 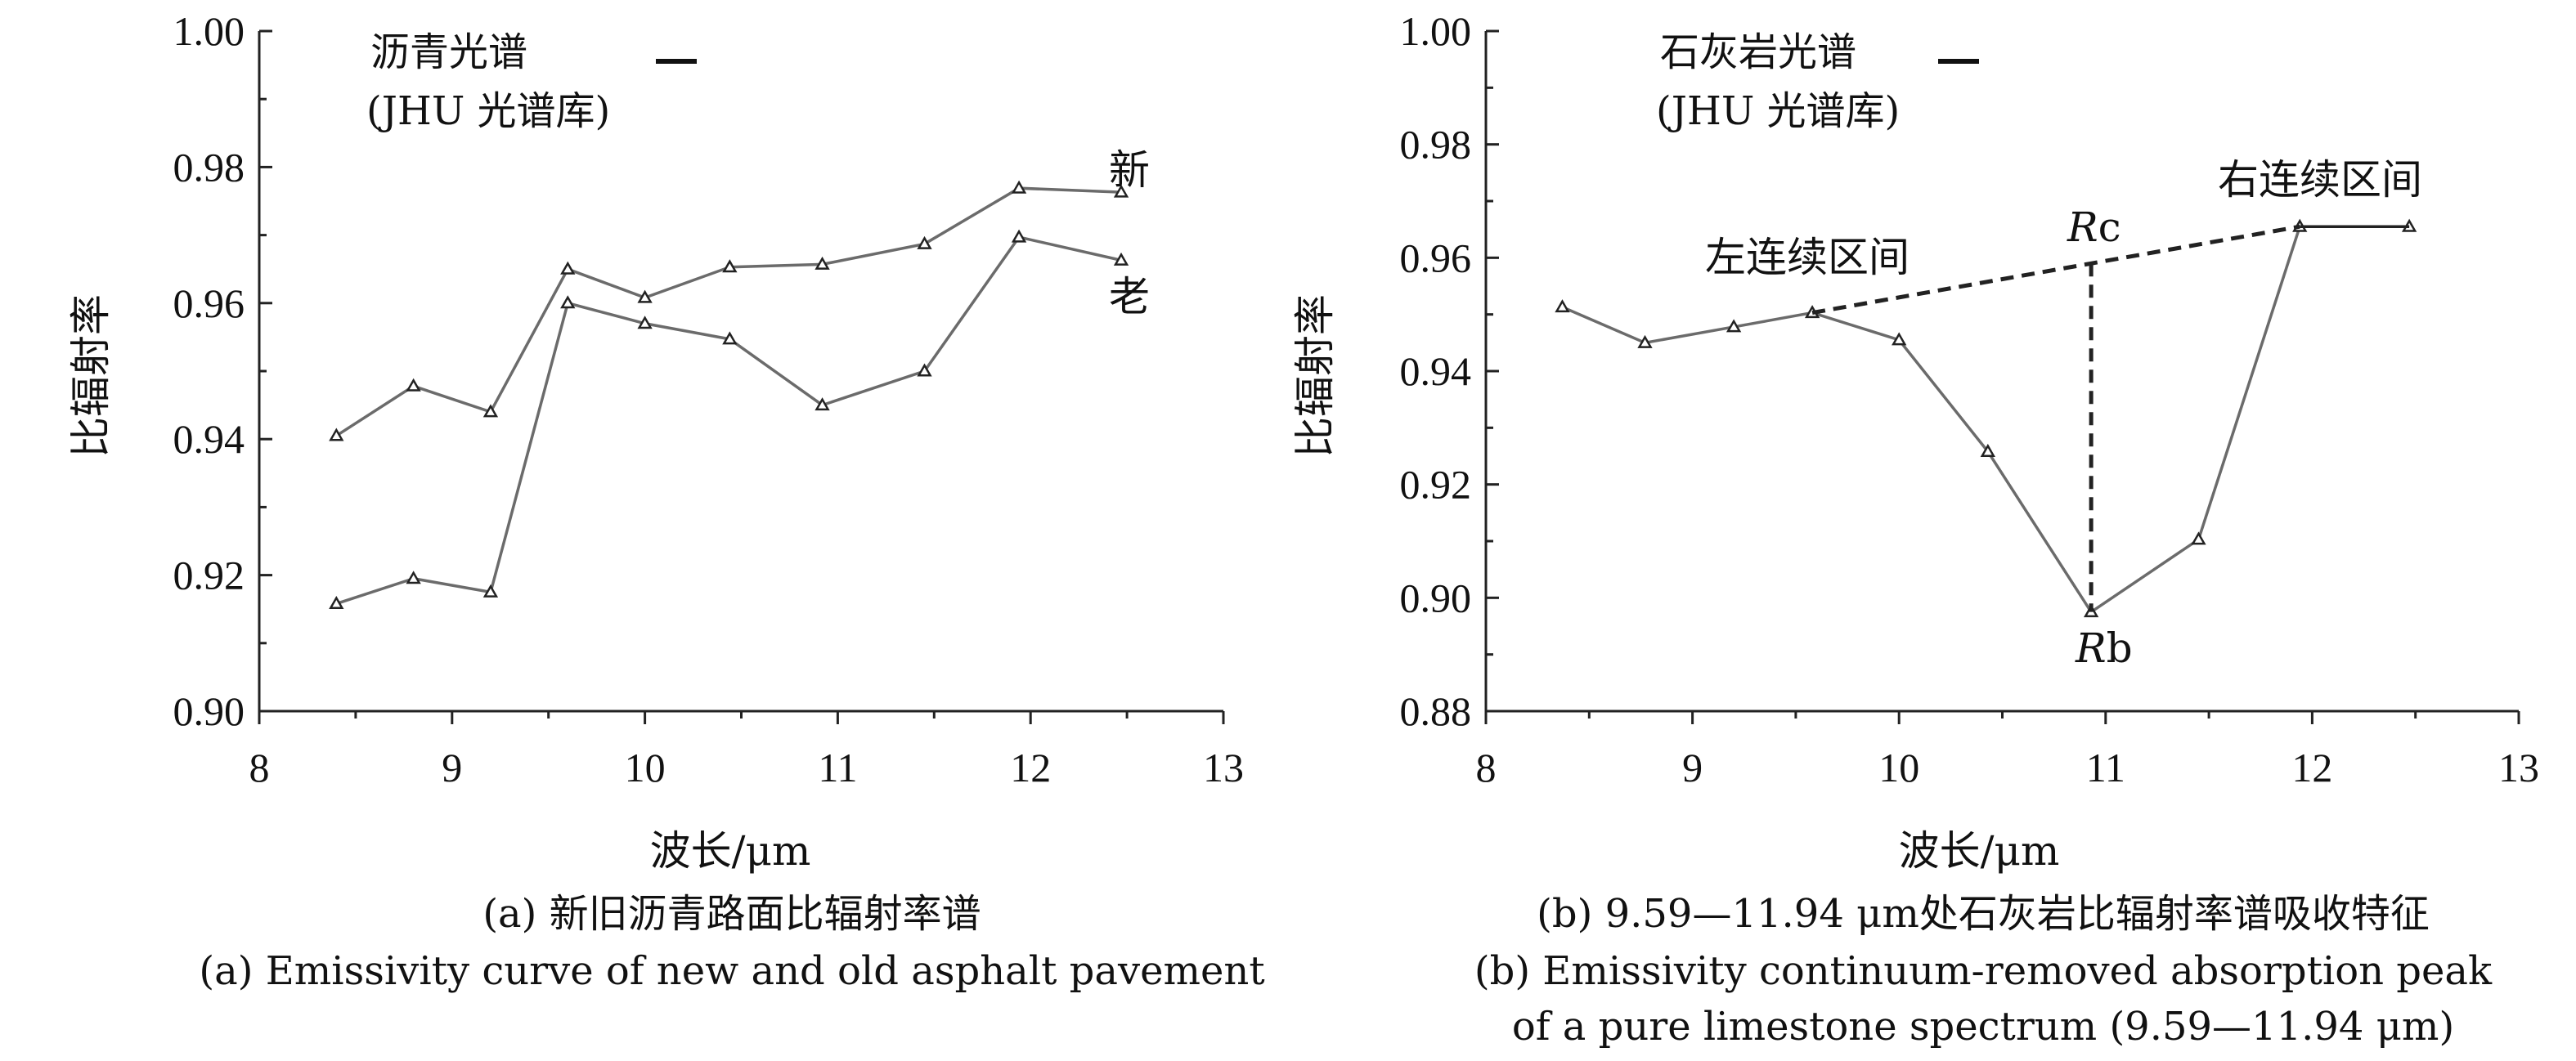 What do you see at coordinates (2094, 228) in the screenshot?
I see `rc-label: Rc` at bounding box center [2094, 228].